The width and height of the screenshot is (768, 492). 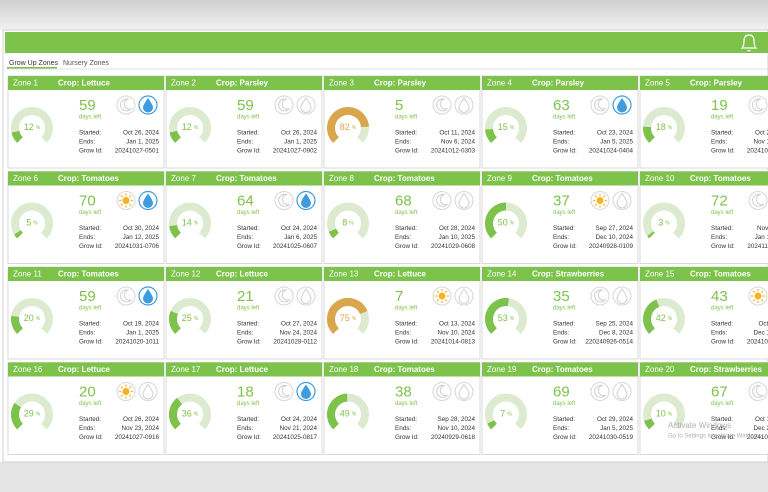 I want to click on crop-name: Crop: Strawberries, so click(x=726, y=369).